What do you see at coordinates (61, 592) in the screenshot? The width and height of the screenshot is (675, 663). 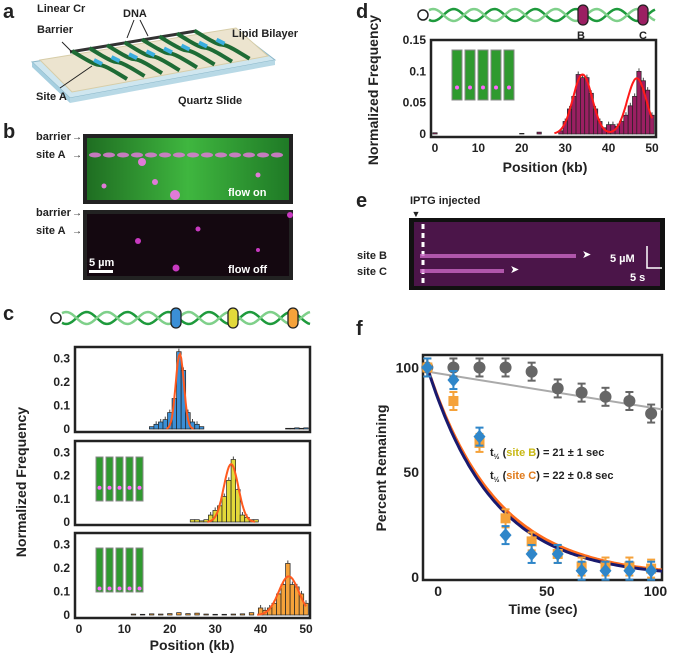 I see `y-tick-label: 0.1` at bounding box center [61, 592].